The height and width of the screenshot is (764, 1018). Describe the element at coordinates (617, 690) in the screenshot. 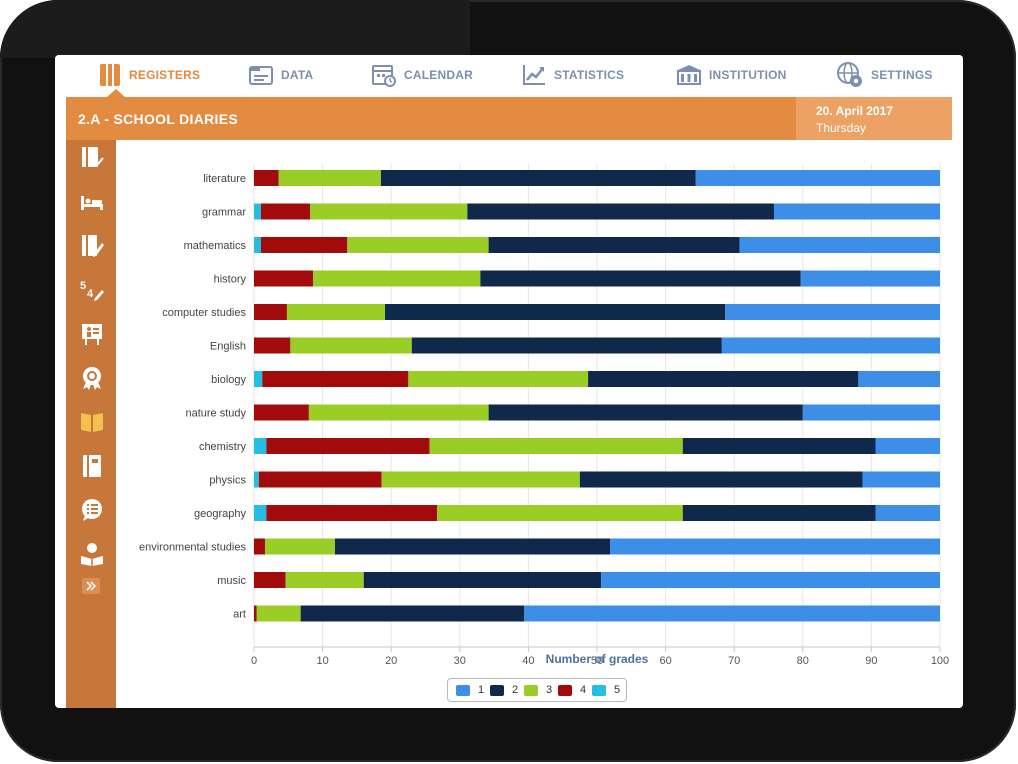

I see `legend-label-5: 5` at that location.